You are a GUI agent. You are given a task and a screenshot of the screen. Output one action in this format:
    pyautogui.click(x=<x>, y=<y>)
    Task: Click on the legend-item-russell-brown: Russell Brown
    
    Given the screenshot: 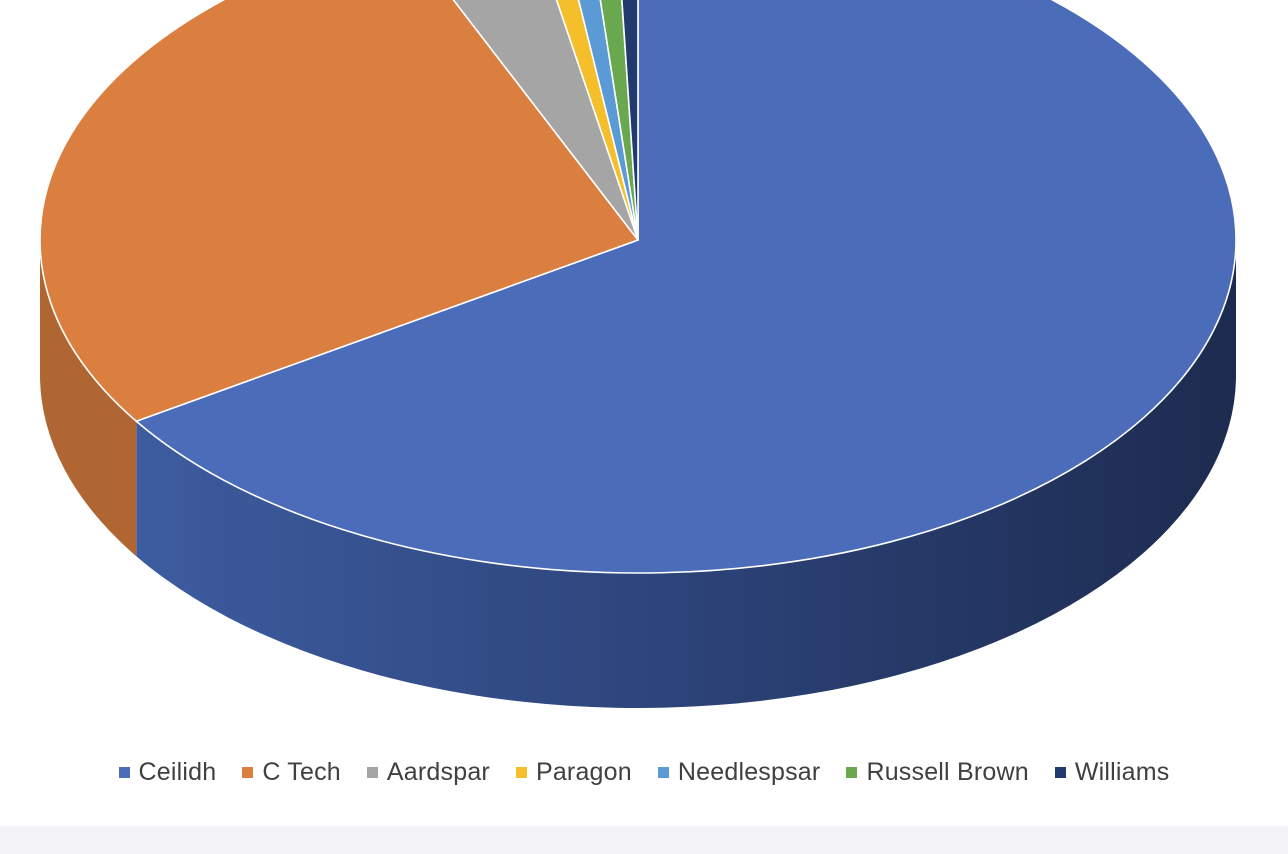 What is the action you would take?
    pyautogui.click(x=937, y=772)
    